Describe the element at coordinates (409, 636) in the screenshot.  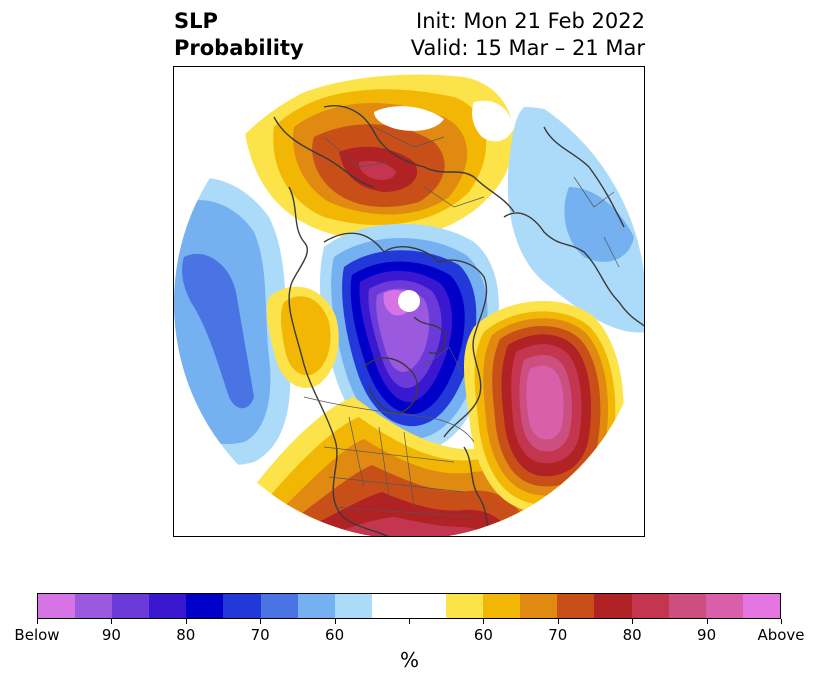
I see `colorbar-ticks: Below 90 80 70 60 60 70 80 90 Above` at that location.